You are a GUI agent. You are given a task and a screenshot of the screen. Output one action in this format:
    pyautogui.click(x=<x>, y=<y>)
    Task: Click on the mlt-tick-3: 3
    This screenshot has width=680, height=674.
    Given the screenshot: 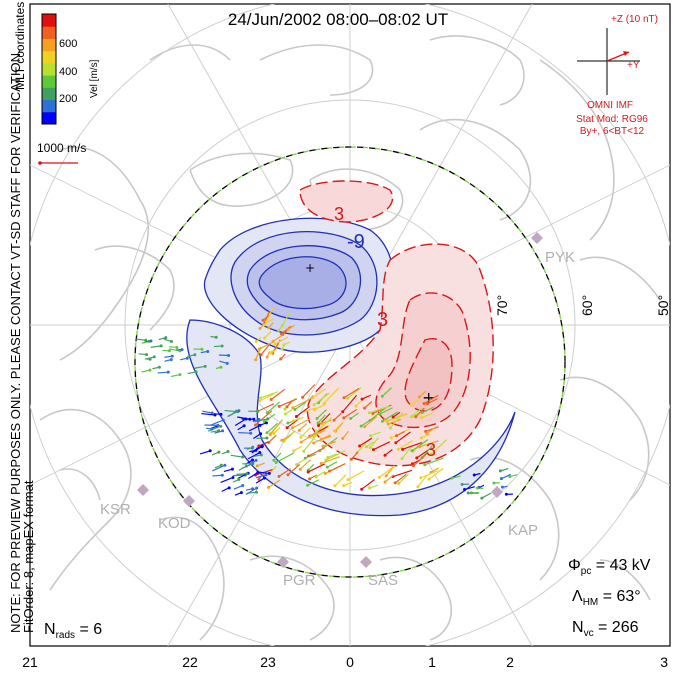 What is the action you would take?
    pyautogui.click(x=664, y=662)
    